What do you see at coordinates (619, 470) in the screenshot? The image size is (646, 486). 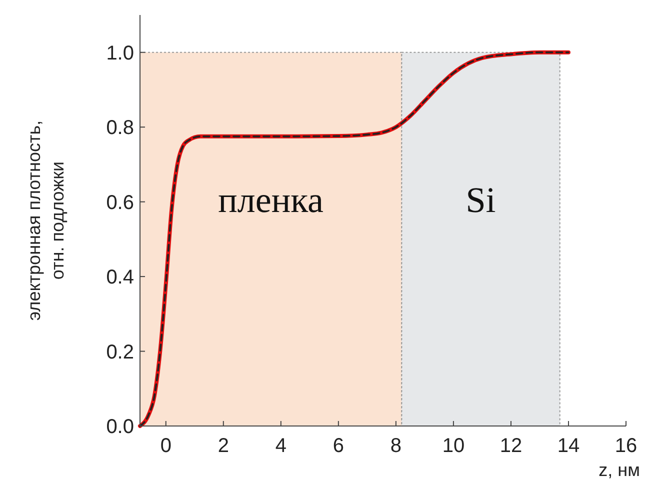 I see `x-axis-title: z, нм` at bounding box center [619, 470].